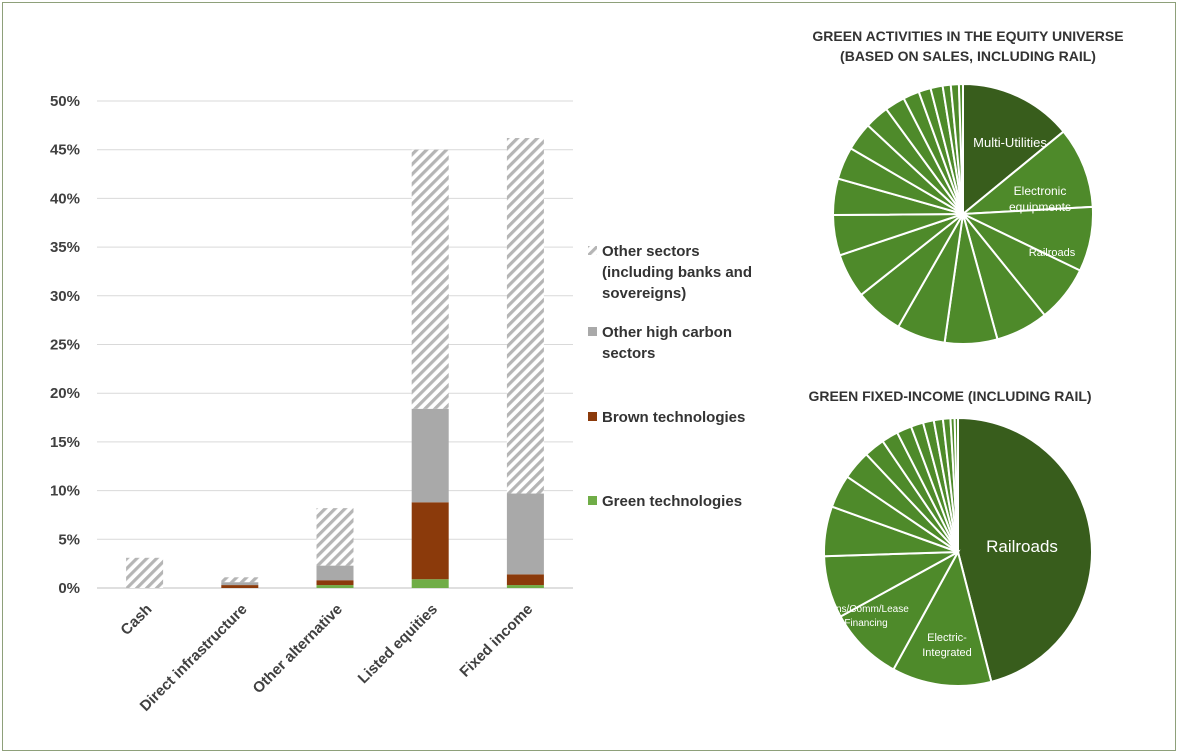  What do you see at coordinates (65, 491) in the screenshot?
I see `y-tick-label: 10%` at bounding box center [65, 491].